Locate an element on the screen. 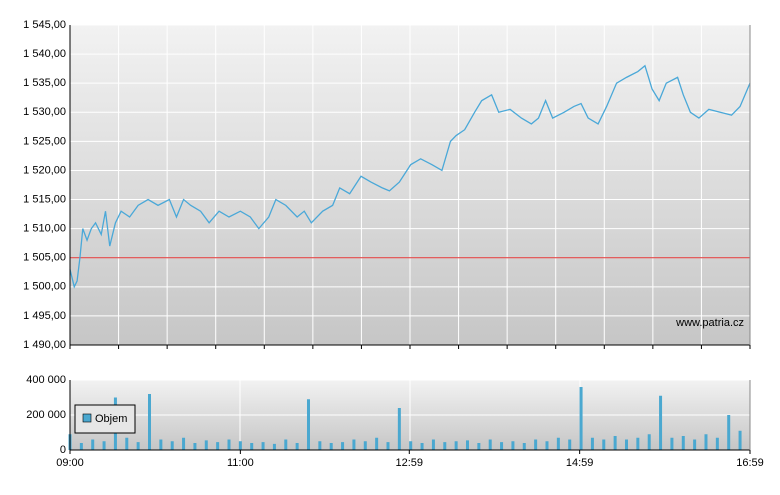  y-tick-label: 400 000 is located at coordinates (46, 380).